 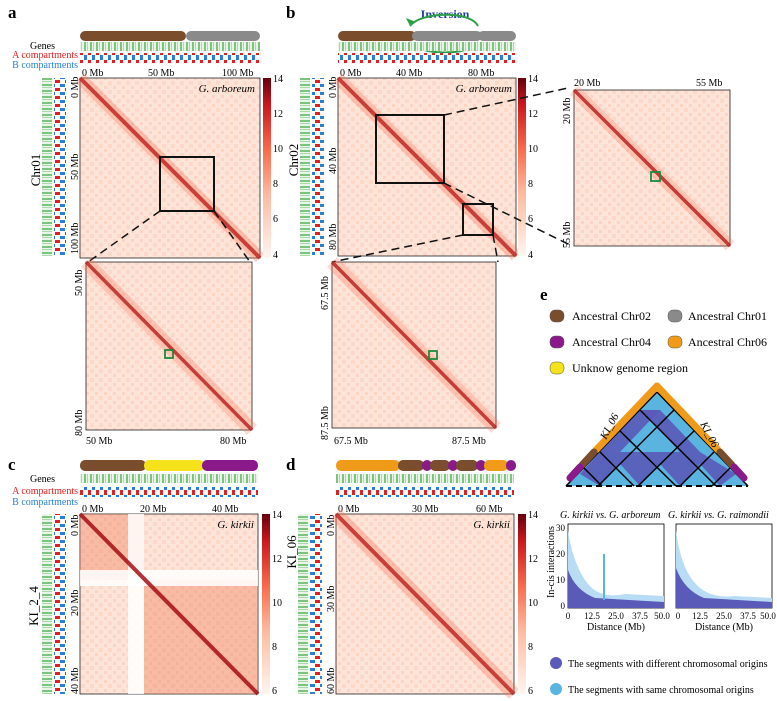 I want to click on density-same-origin, so click(x=616, y=569).